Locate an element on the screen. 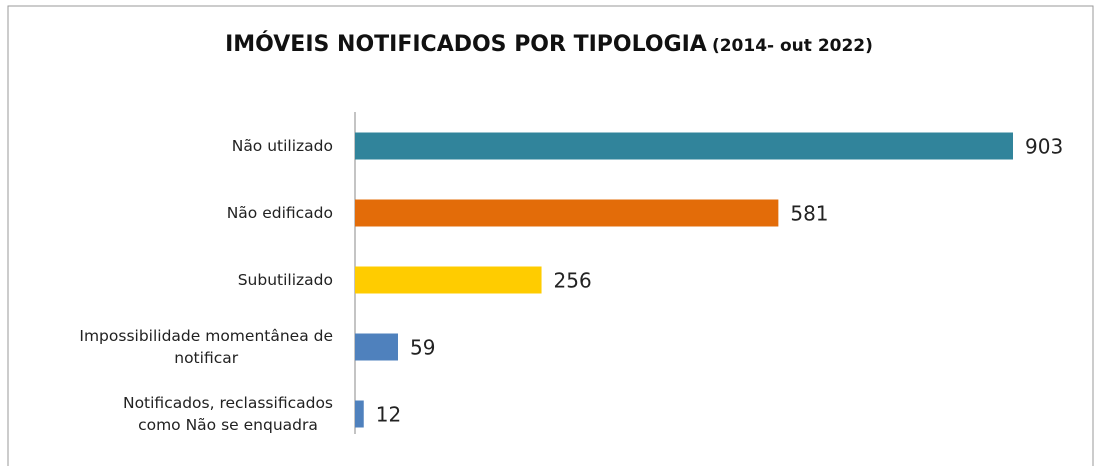 The height and width of the screenshot is (466, 1098). category-label: Impossibilidade momentânea de notificar is located at coordinates (206, 347).